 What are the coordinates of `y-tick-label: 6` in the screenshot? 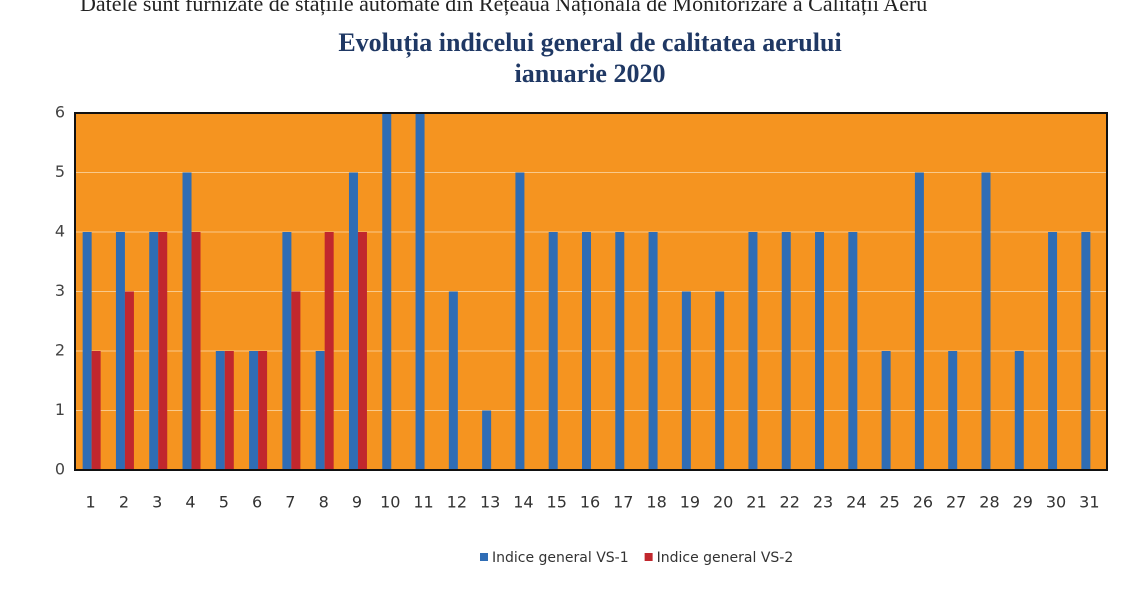 It's located at (60, 112).